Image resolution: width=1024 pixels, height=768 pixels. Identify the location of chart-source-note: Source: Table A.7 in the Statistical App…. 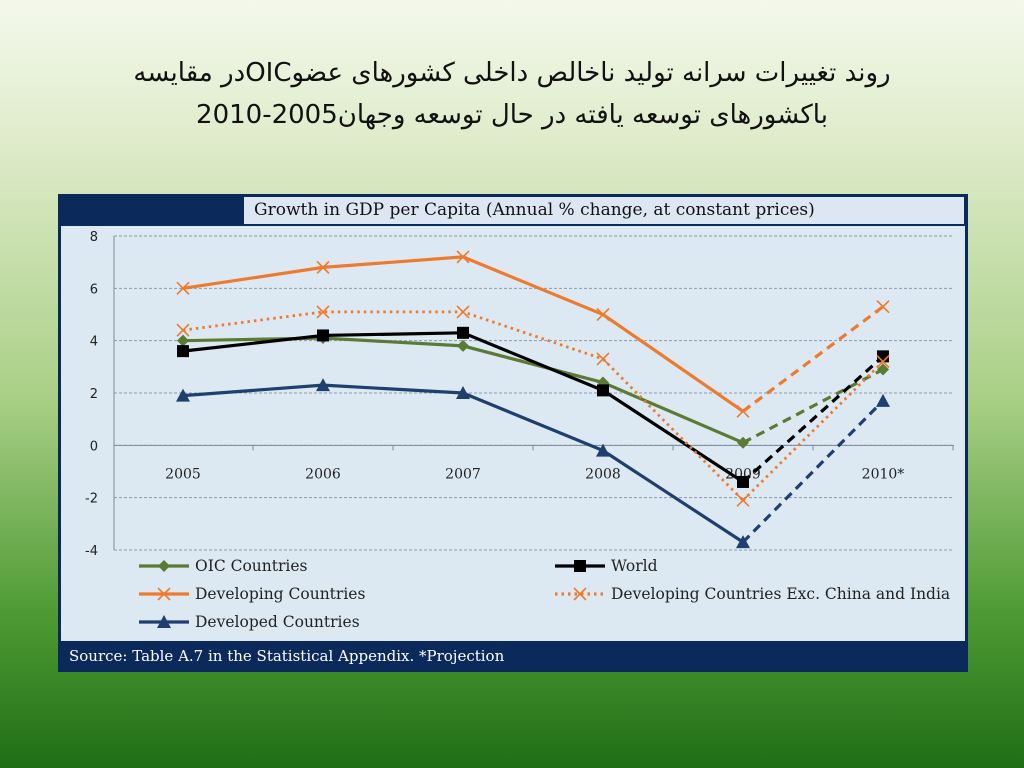
(513, 656).